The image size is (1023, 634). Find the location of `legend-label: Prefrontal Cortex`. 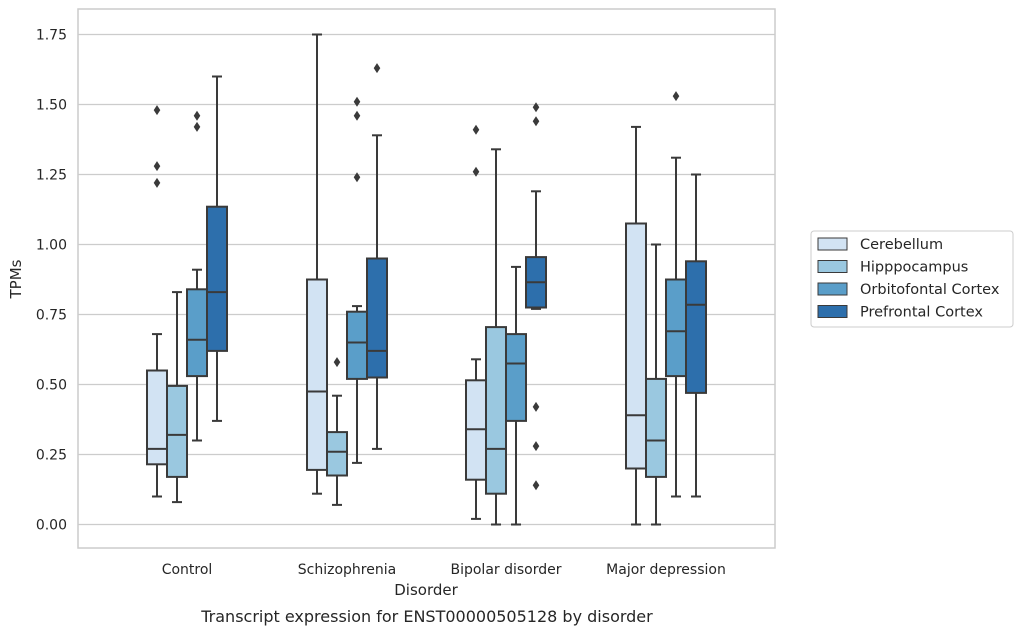

legend-label: Prefrontal Cortex is located at coordinates (921, 313).